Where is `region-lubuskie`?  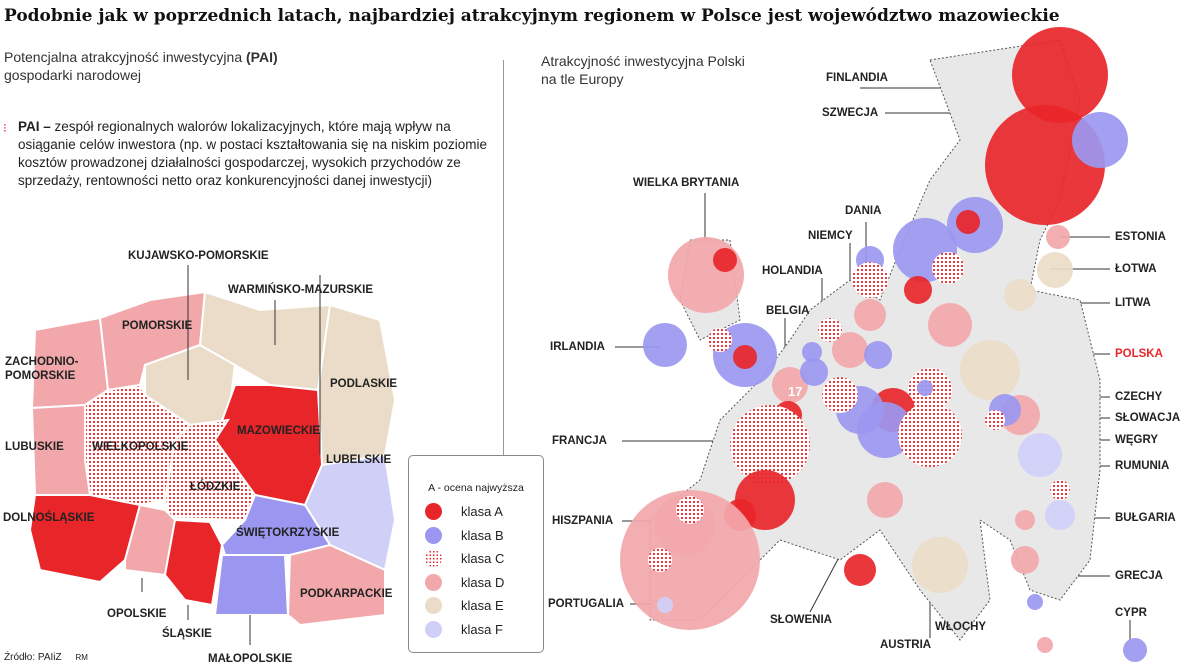
region-lubuskie is located at coordinates (61, 449).